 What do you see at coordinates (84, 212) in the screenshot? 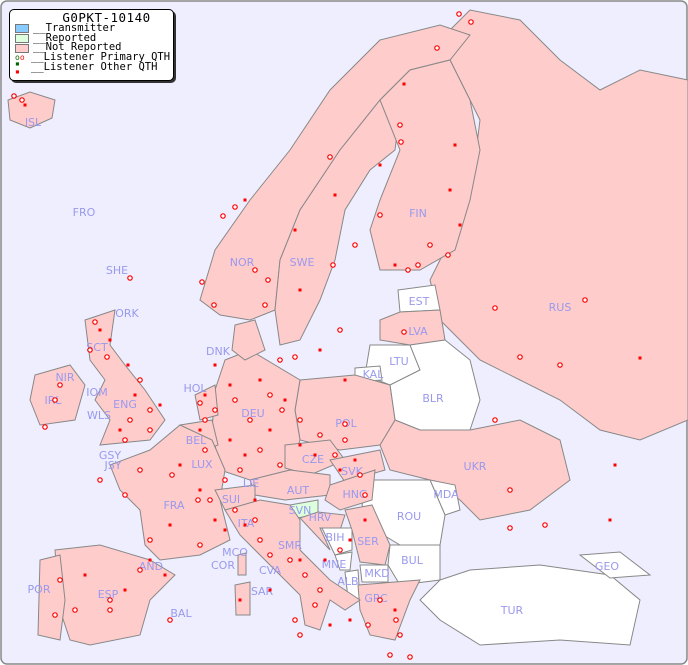
I see `country-label-fro: FRO` at bounding box center [84, 212].